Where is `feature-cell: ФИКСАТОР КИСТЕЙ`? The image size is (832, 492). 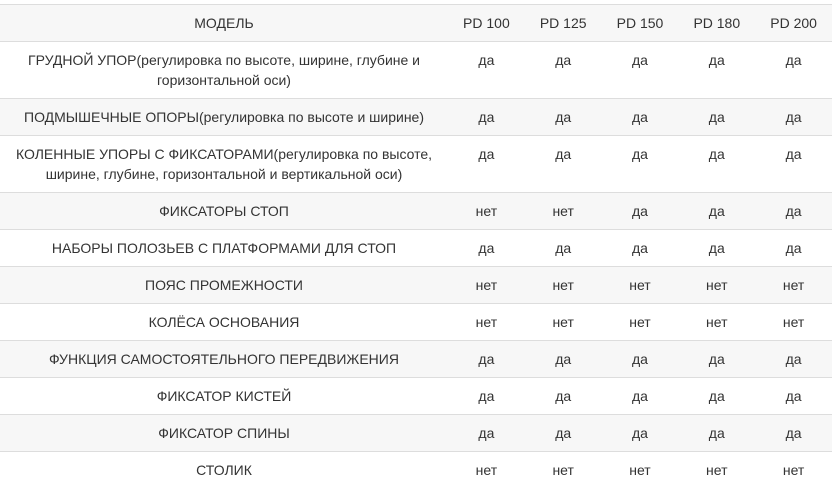 feature-cell: ФИКСАТОР КИСТЕЙ is located at coordinates (224, 396).